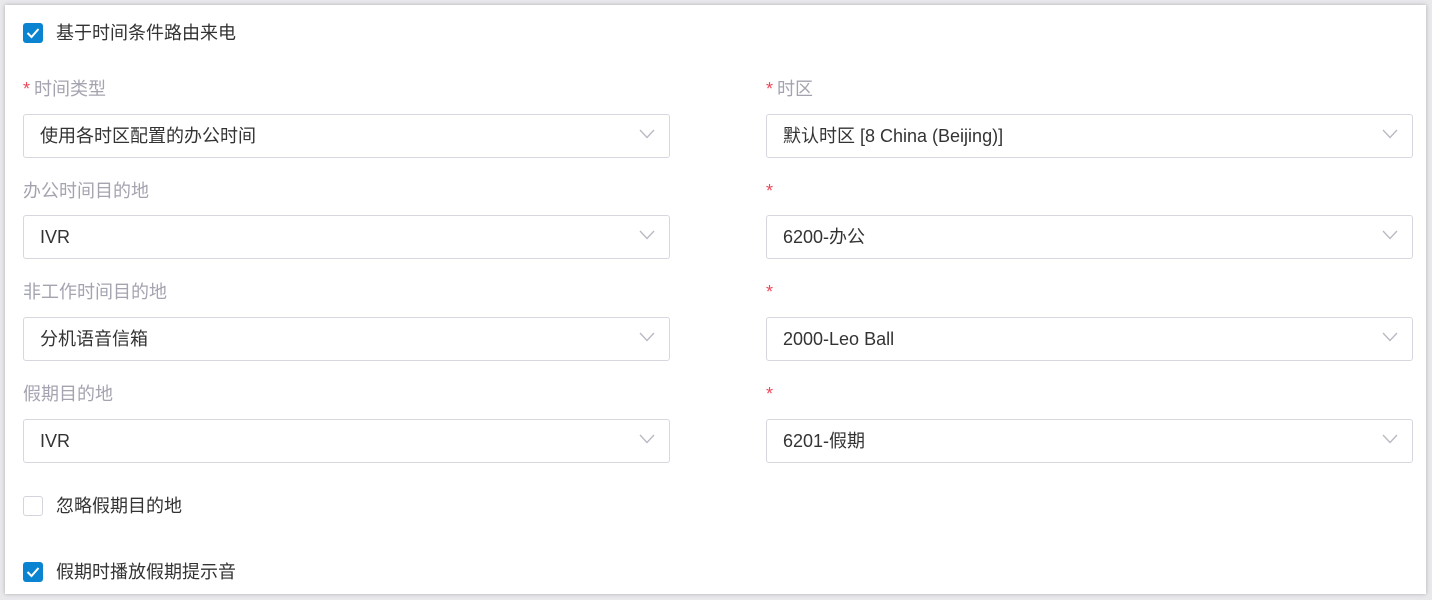 The height and width of the screenshot is (600, 1432). I want to click on field-label-text: 时区, so click(795, 89).